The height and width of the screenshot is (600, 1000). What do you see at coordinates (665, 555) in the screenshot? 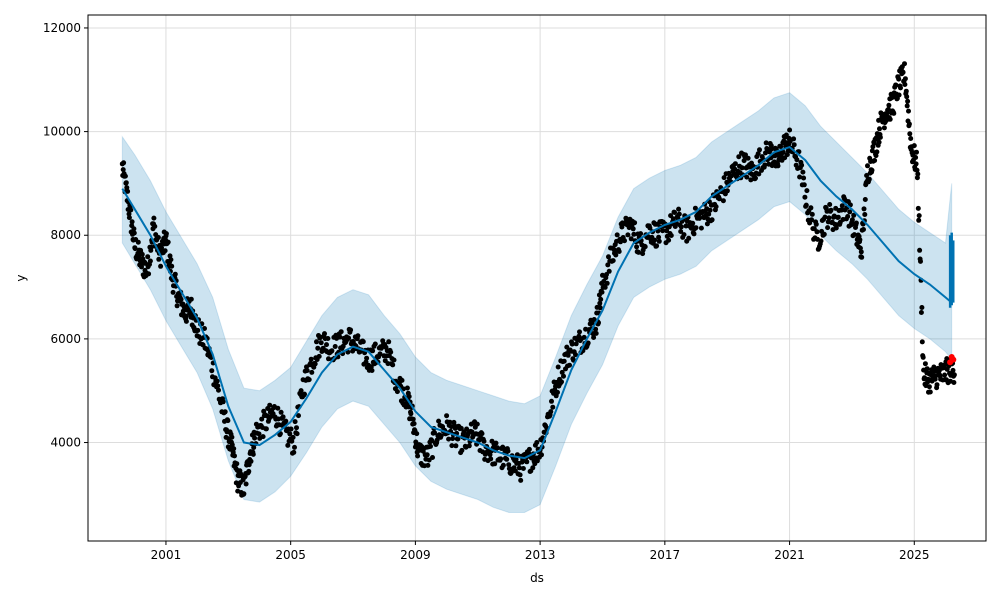
I see `x-tick-label: 2017` at bounding box center [665, 555].